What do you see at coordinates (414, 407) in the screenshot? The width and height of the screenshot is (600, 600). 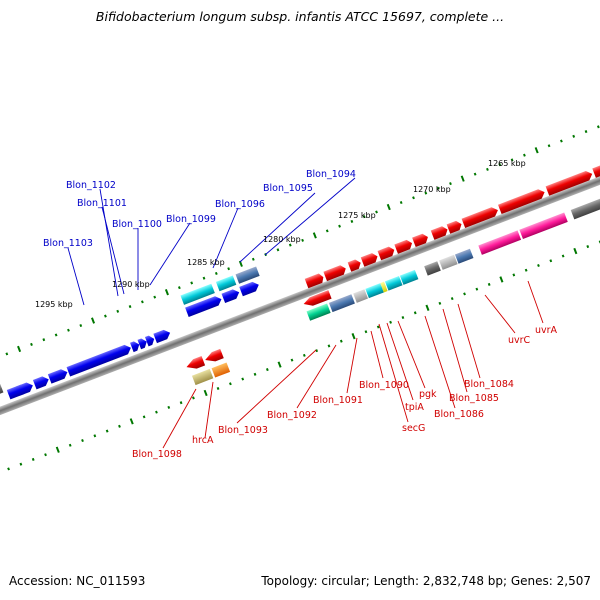 I see `gene-label: tpiA` at bounding box center [414, 407].